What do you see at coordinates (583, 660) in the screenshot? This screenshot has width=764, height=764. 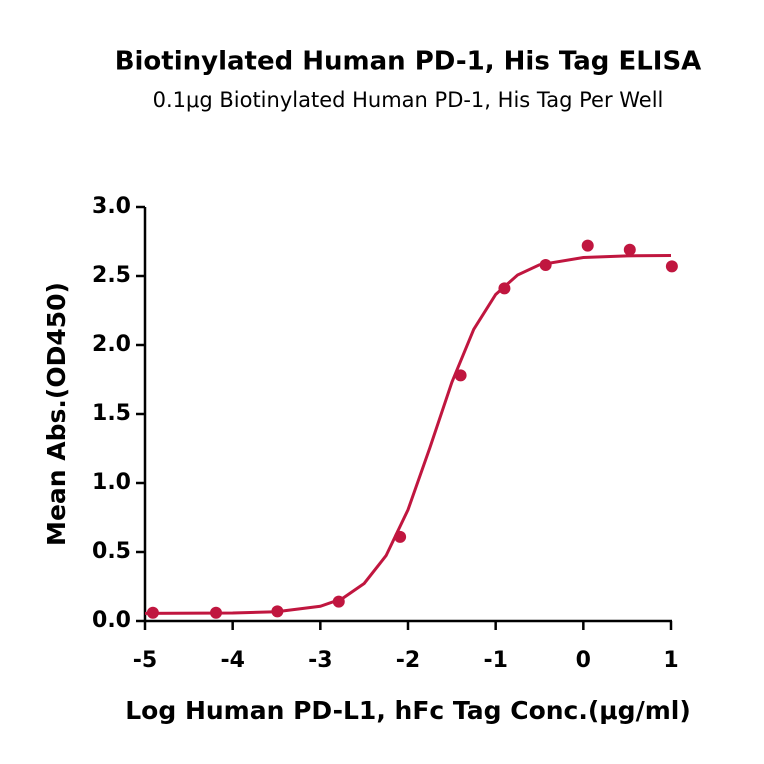 I see `x-tick-label: 0` at bounding box center [583, 660].